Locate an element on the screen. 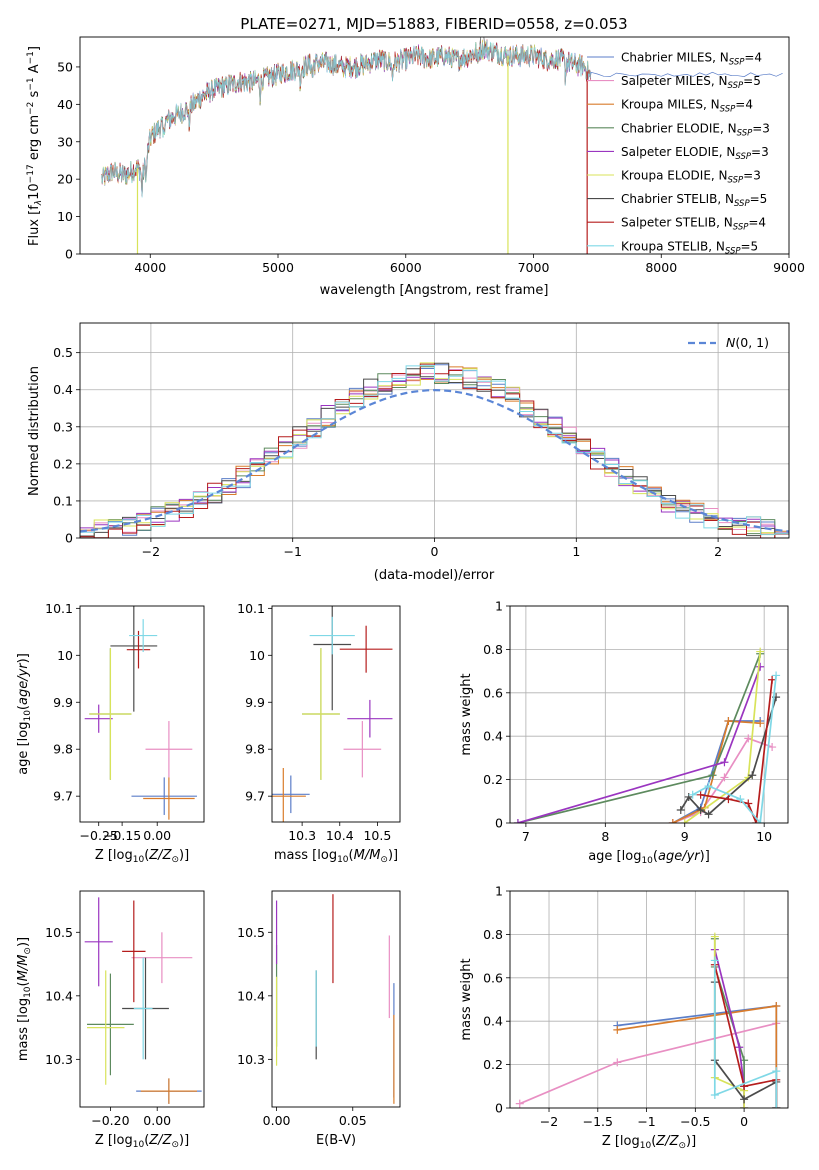  mass-ebv-xtick-label: 0.05 is located at coordinates (353, 1120).